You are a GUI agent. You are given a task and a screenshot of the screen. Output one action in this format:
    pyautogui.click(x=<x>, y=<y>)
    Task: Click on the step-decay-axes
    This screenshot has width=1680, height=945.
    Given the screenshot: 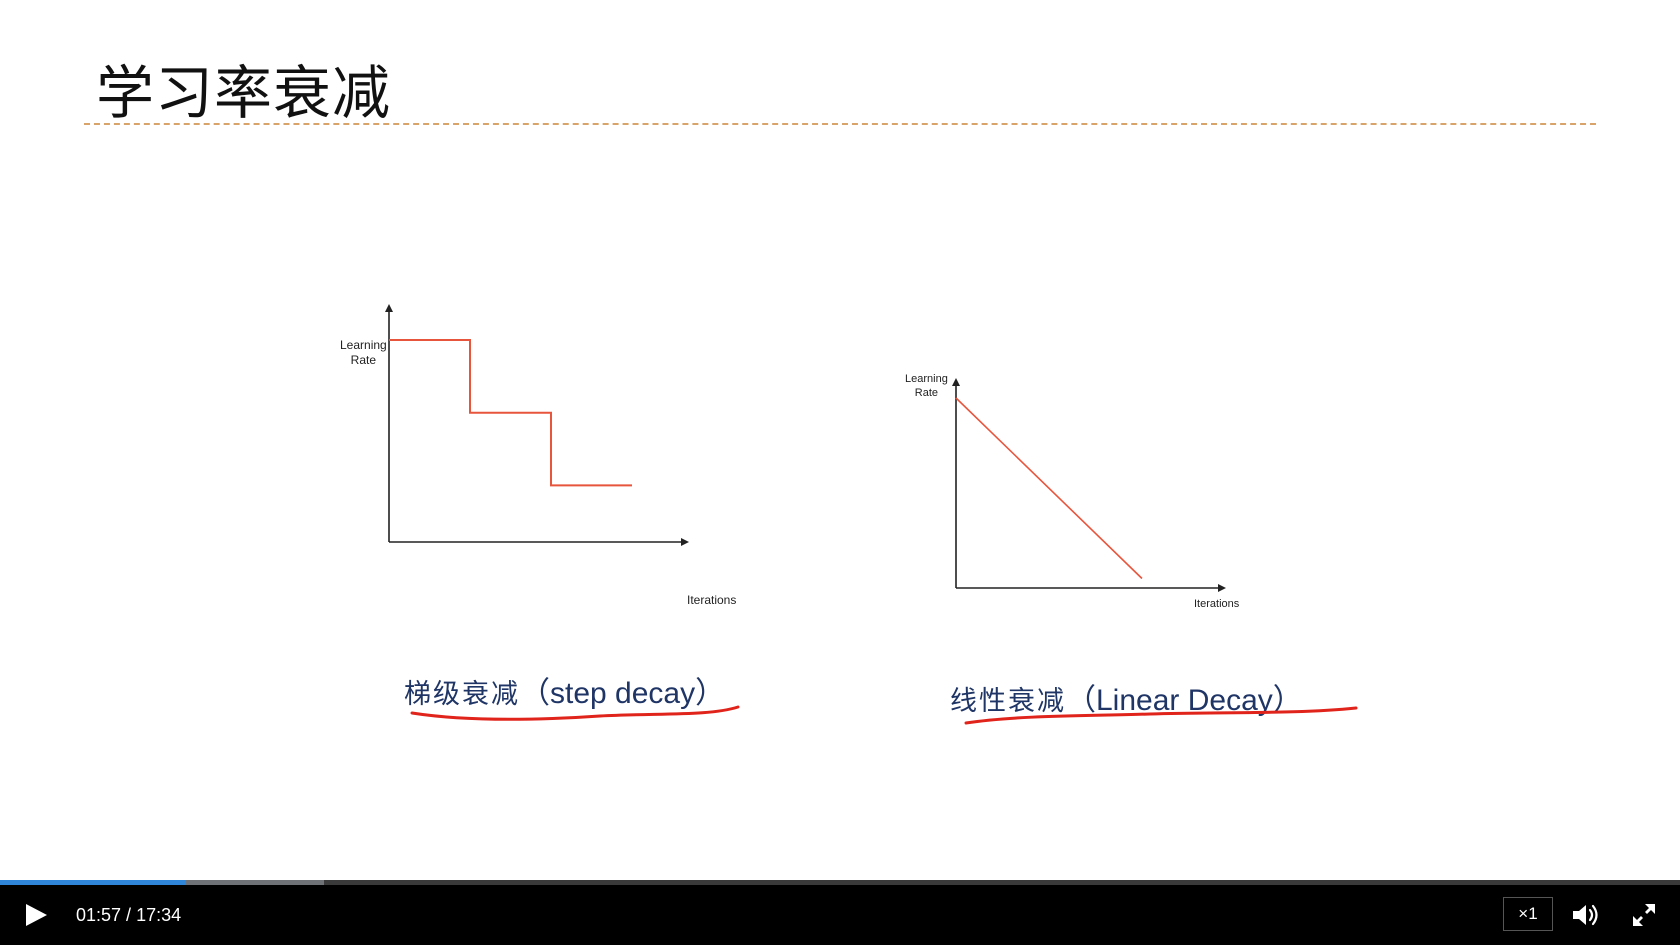 What is the action you would take?
    pyautogui.click(x=537, y=425)
    